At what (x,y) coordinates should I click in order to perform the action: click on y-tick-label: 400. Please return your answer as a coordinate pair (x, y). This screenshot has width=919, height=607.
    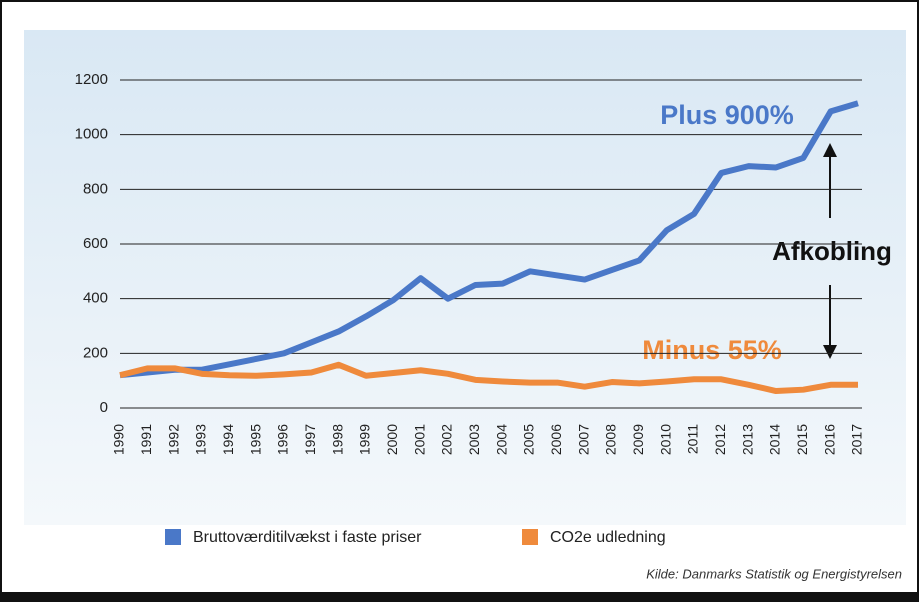
    Looking at the image, I should click on (95, 298).